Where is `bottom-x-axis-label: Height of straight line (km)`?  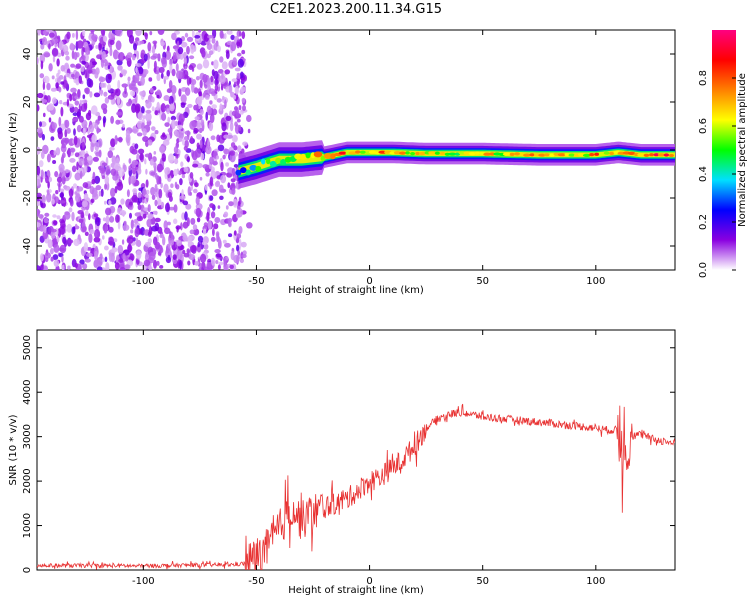
bottom-x-axis-label: Height of straight line (km) is located at coordinates (356, 590).